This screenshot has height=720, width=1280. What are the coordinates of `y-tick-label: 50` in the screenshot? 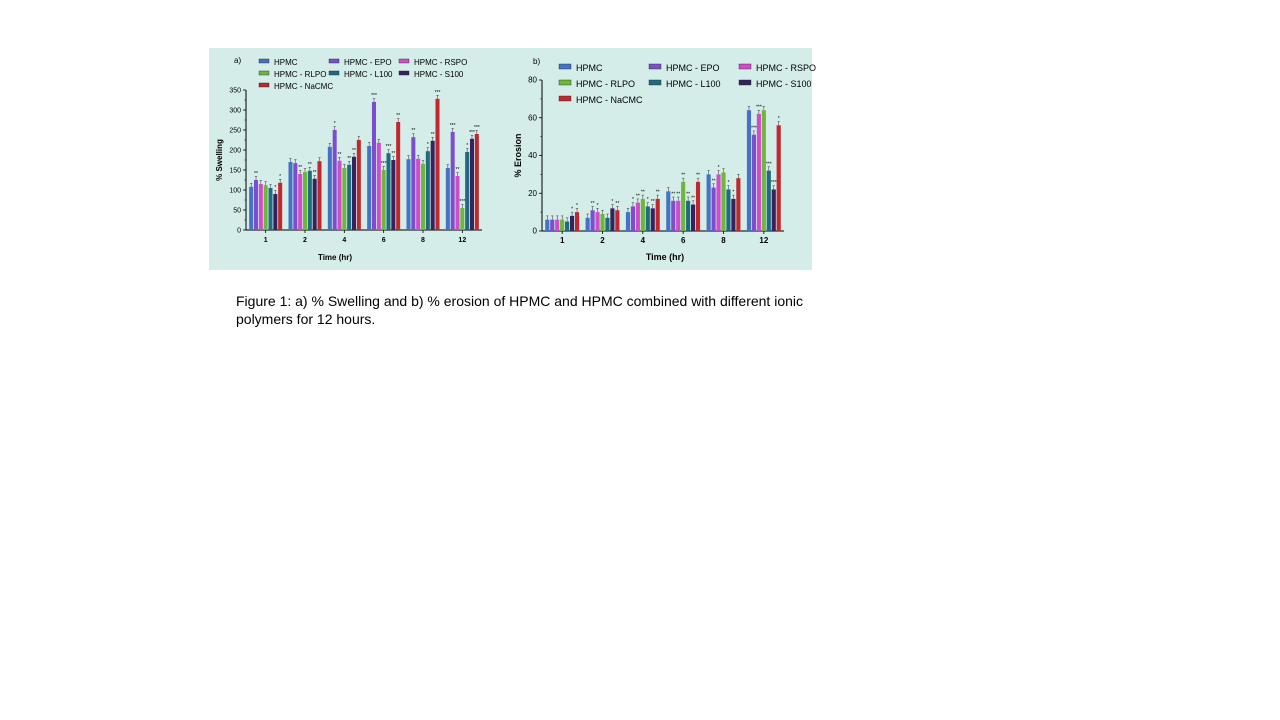 It's located at (237, 211).